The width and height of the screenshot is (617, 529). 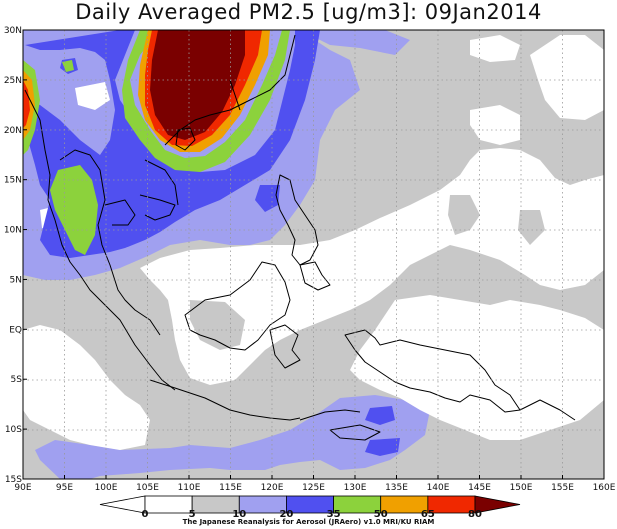 I want to click on y-tick-label: 30N, so click(x=13, y=31).